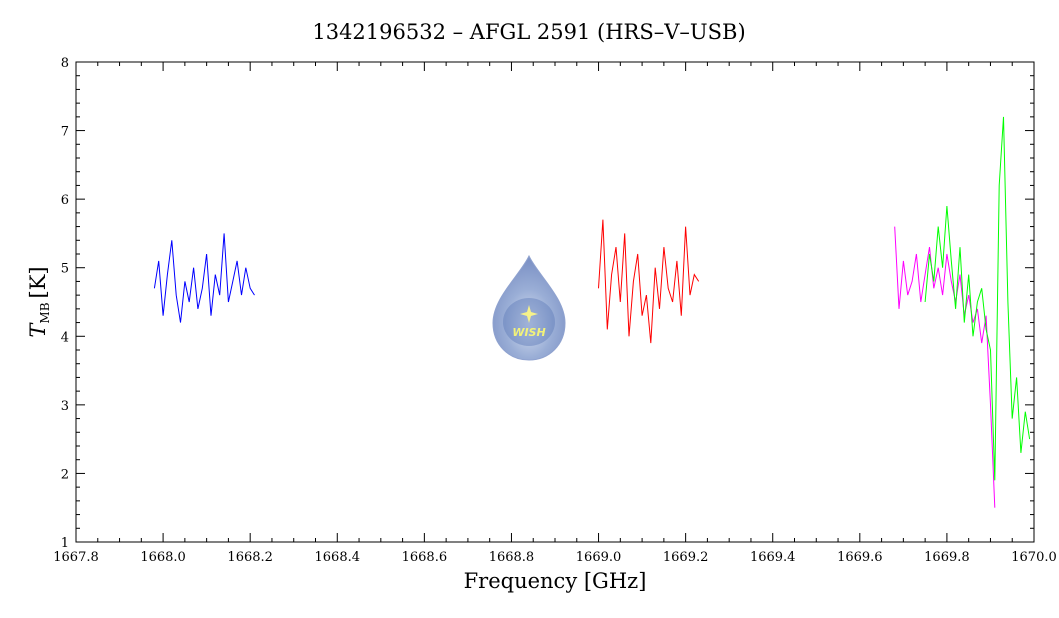 Image resolution: width=1059 pixels, height=618 pixels. I want to click on x-tick-label: 1669.8, so click(947, 557).